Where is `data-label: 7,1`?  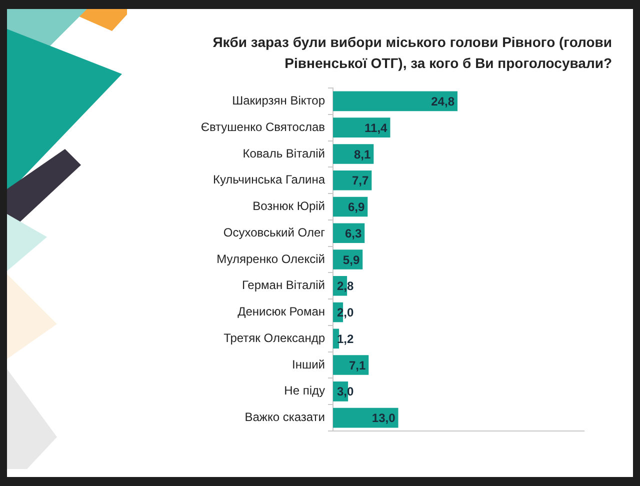
data-label: 7,1 is located at coordinates (357, 365).